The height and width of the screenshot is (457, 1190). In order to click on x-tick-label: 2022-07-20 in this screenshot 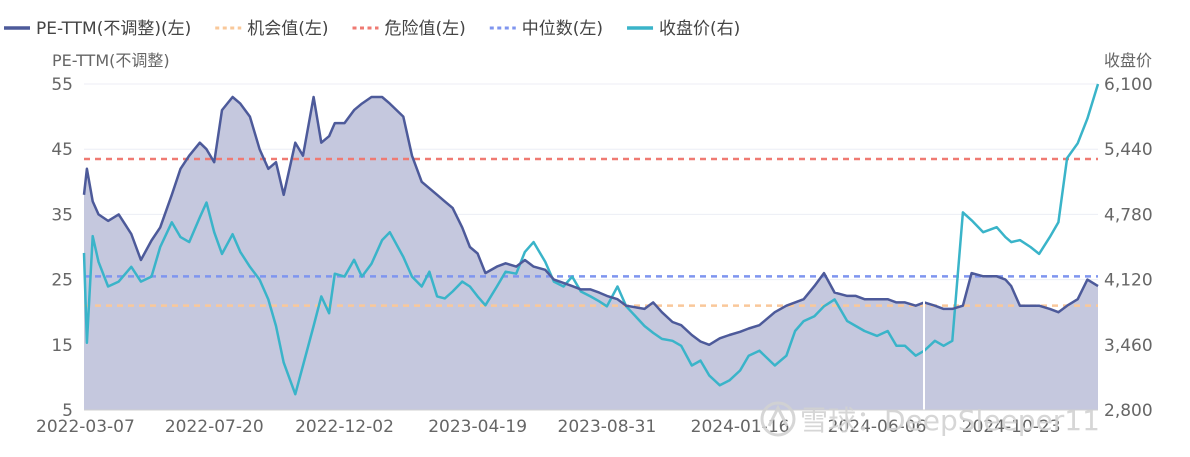, I will do `click(214, 427)`.